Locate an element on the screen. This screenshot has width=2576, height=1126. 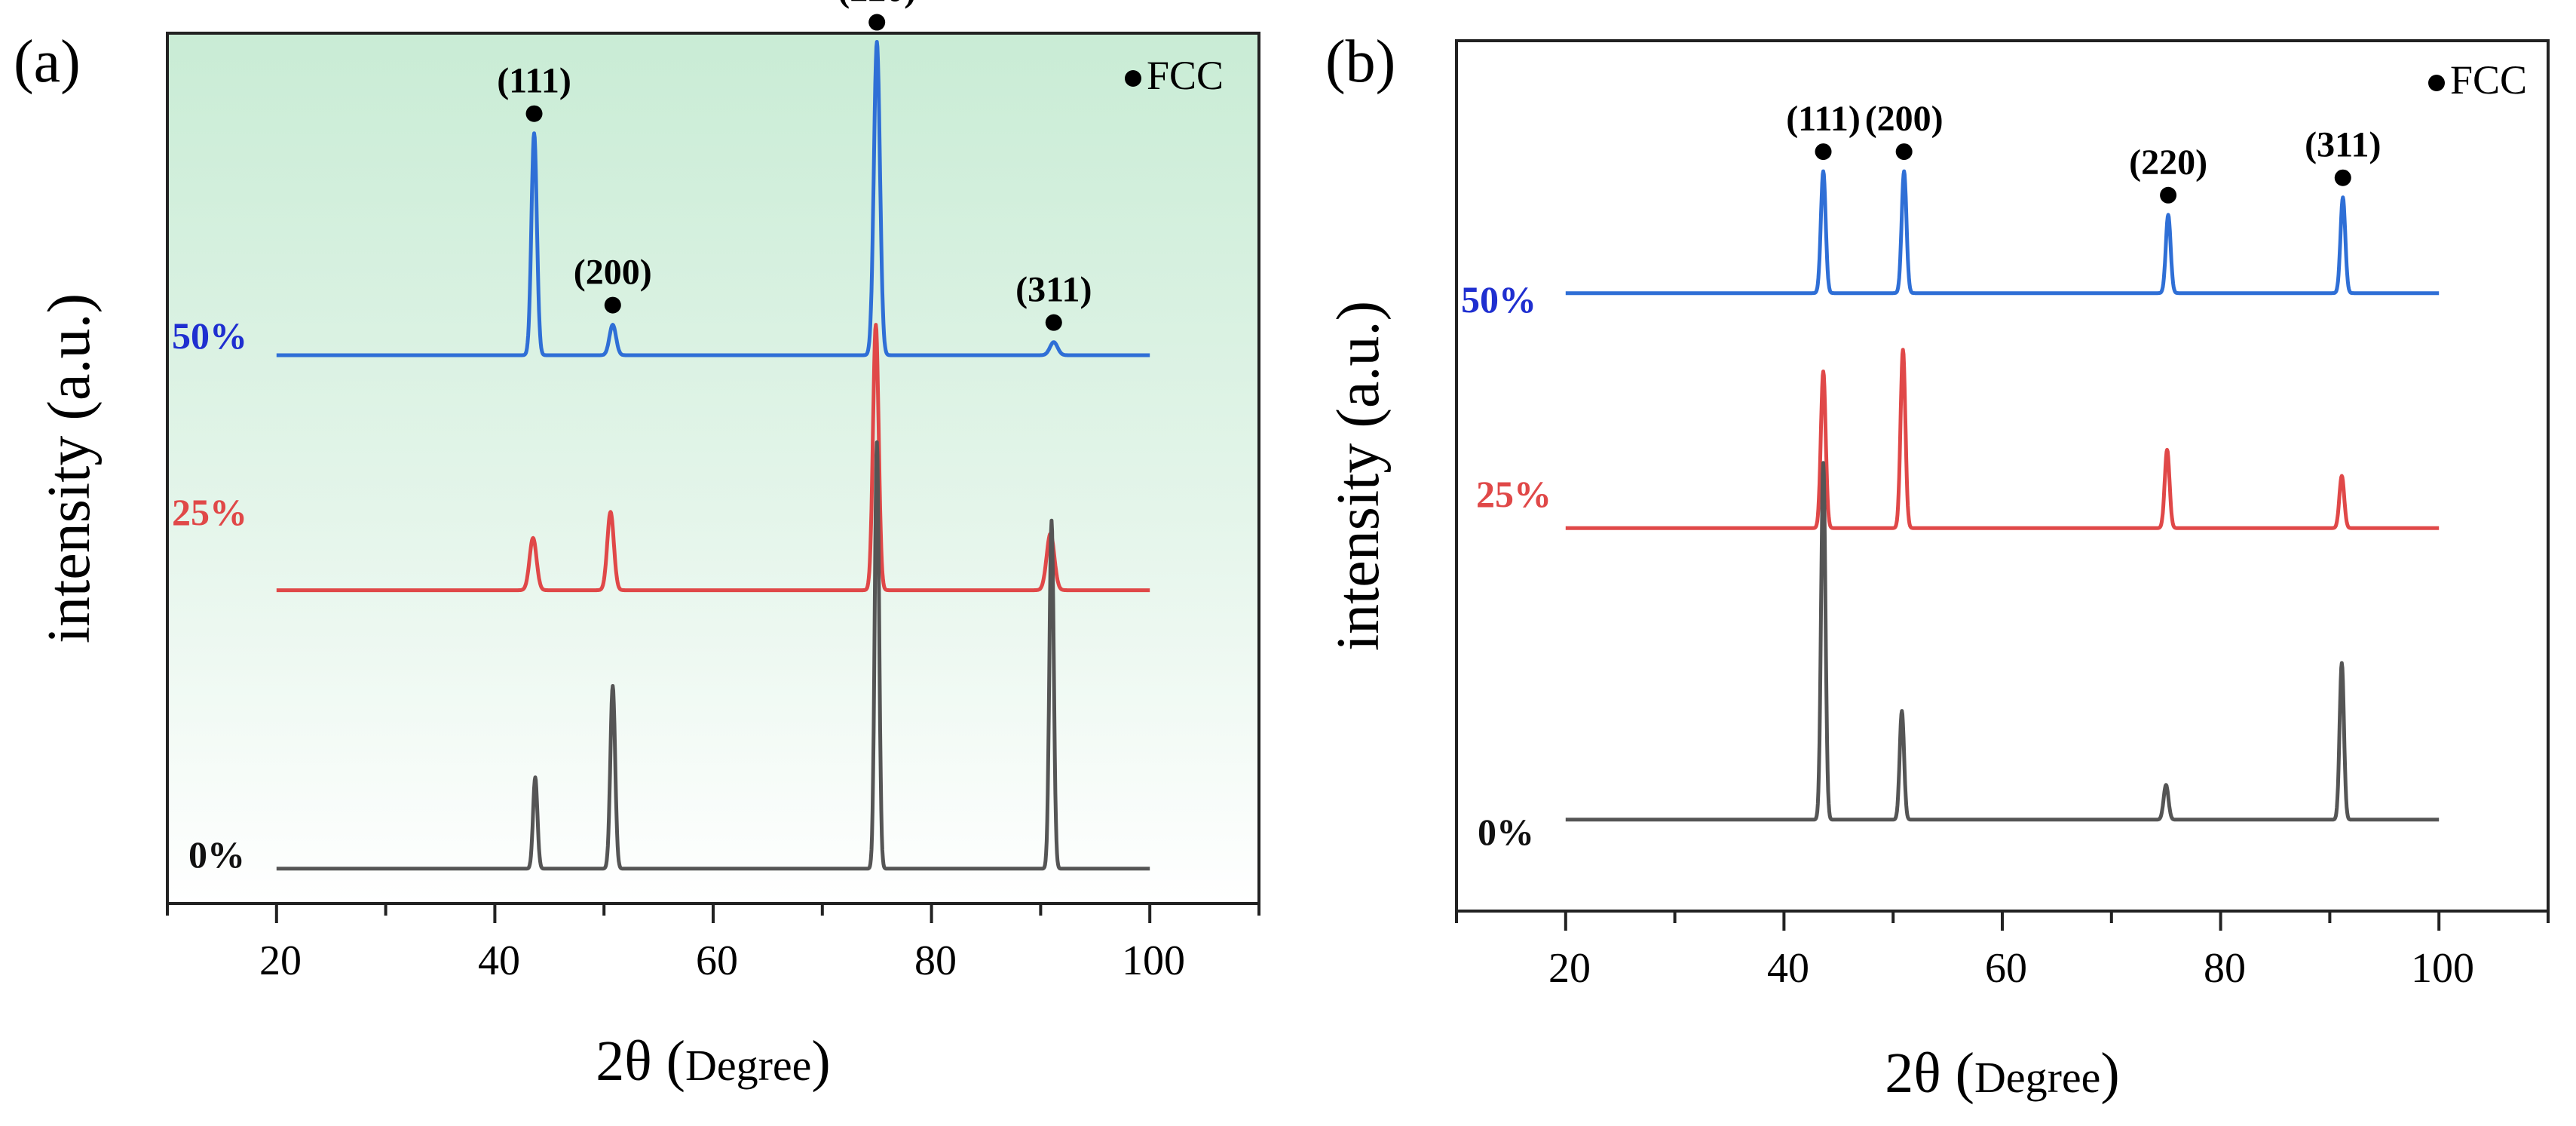
x-axis-label-a: 2θ (Degree) is located at coordinates (713, 1061).